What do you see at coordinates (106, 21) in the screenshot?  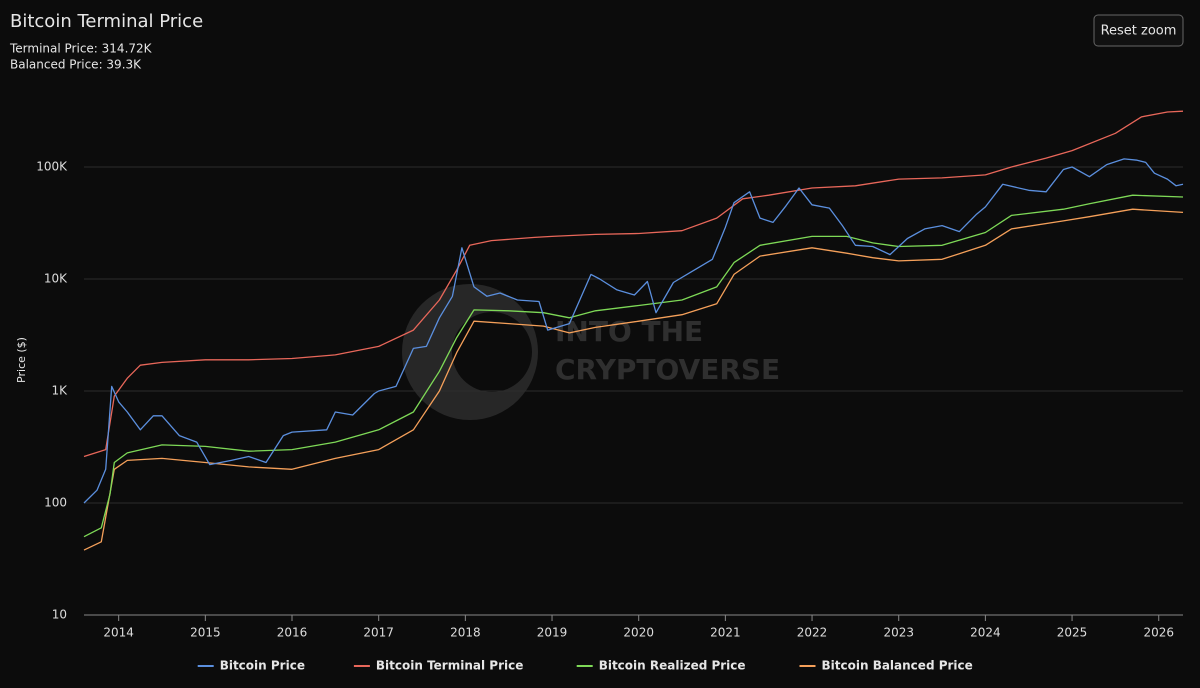 I see `chart-title: Bitcoin Terminal Price` at bounding box center [106, 21].